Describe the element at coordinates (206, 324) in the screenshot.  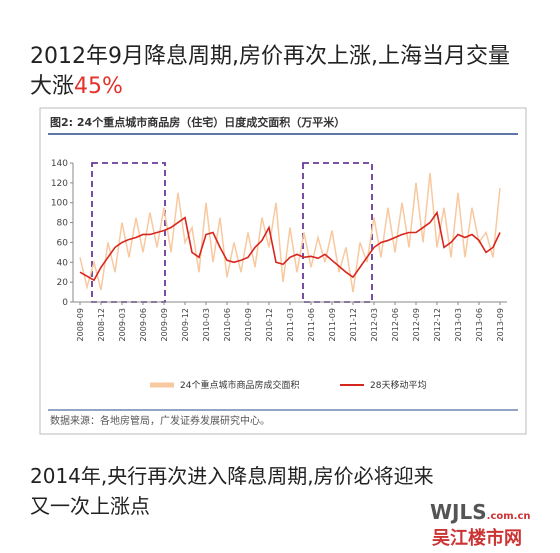
I see `x-tick-label: 2010-03` at that location.